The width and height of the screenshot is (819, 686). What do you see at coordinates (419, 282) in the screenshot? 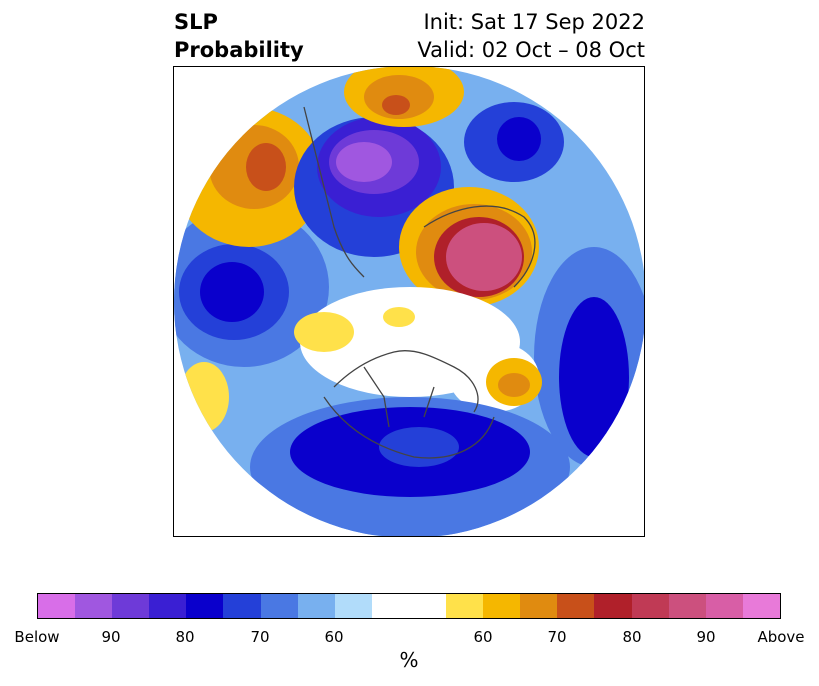
I see `coastlines` at bounding box center [419, 282].